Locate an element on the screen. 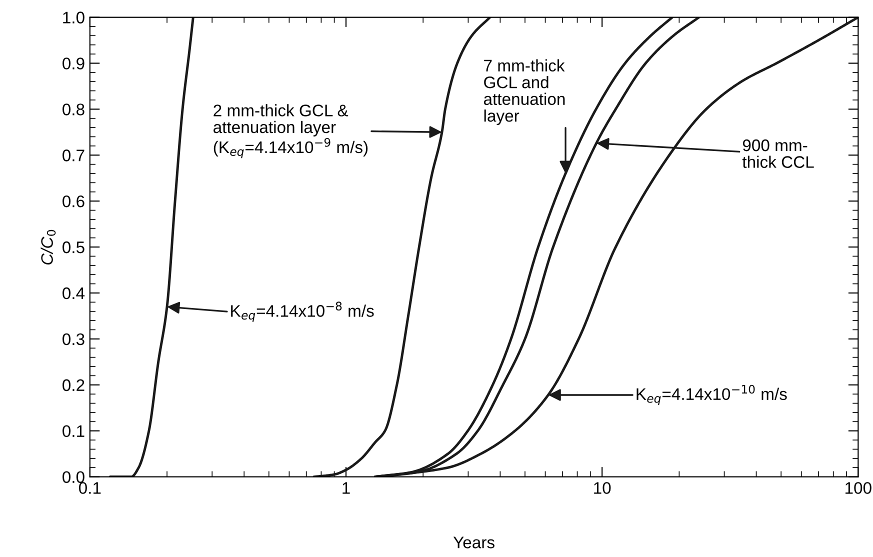 The width and height of the screenshot is (873, 557). y-tick-label: 0.6 is located at coordinates (73, 201).